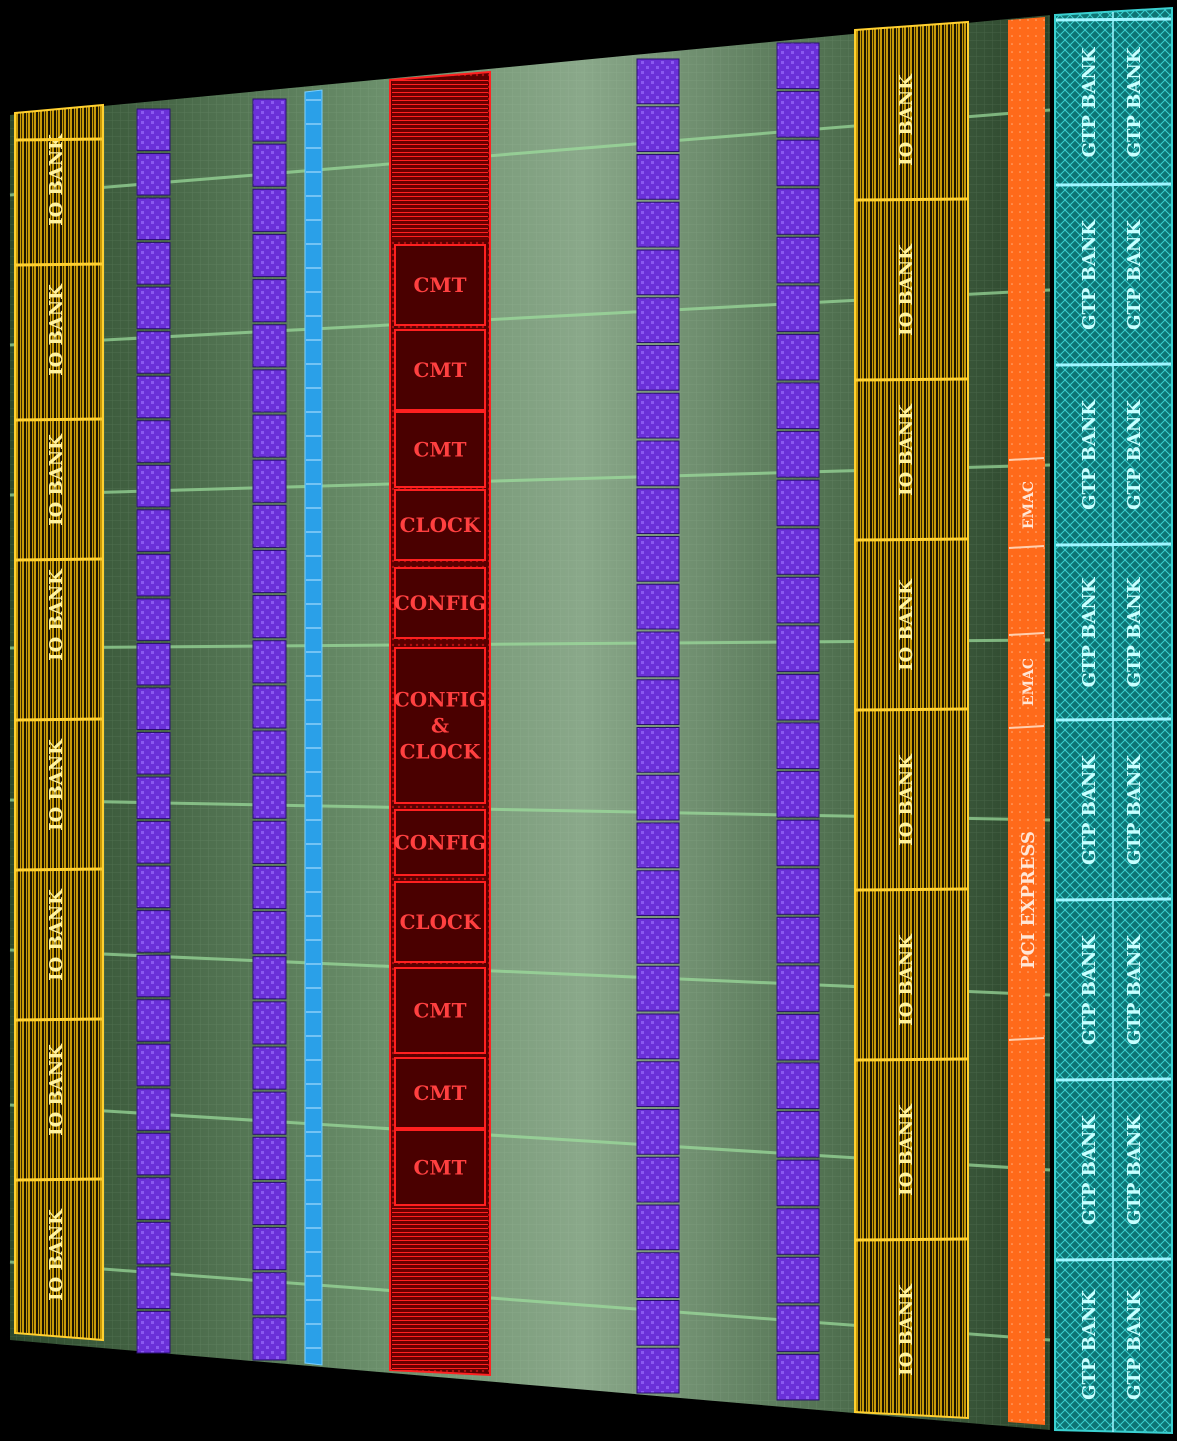 This screenshot has height=1441, width=1177. Describe the element at coordinates (440, 1287) in the screenshot. I see `center-bottom-stripes` at that location.